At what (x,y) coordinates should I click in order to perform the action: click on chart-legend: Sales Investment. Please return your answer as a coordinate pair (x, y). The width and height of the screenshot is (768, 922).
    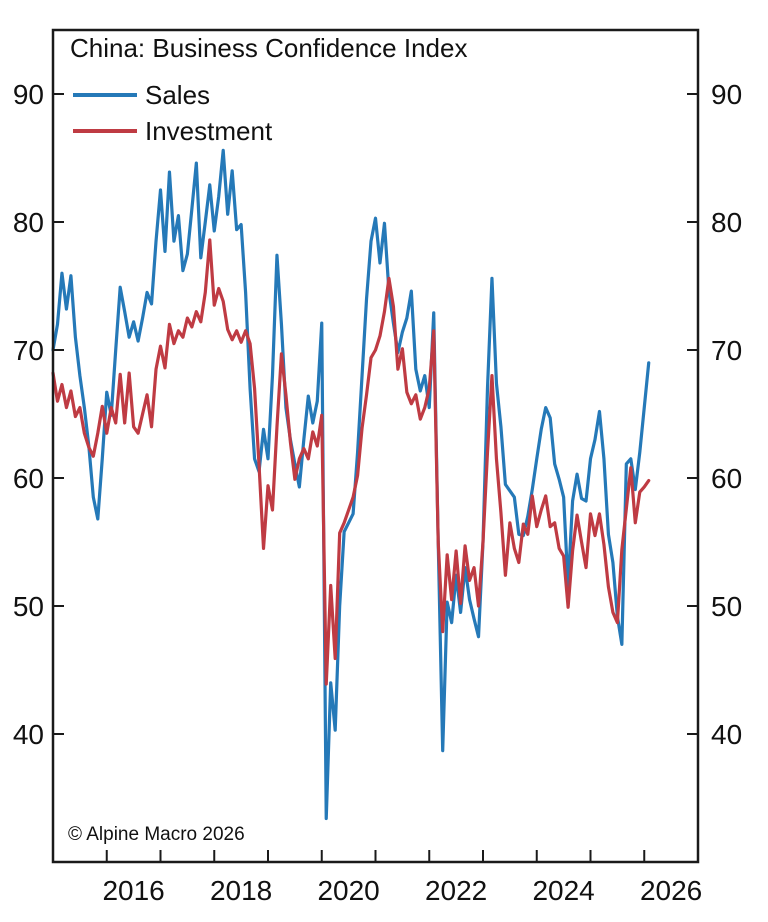
    Looking at the image, I should click on (173, 113).